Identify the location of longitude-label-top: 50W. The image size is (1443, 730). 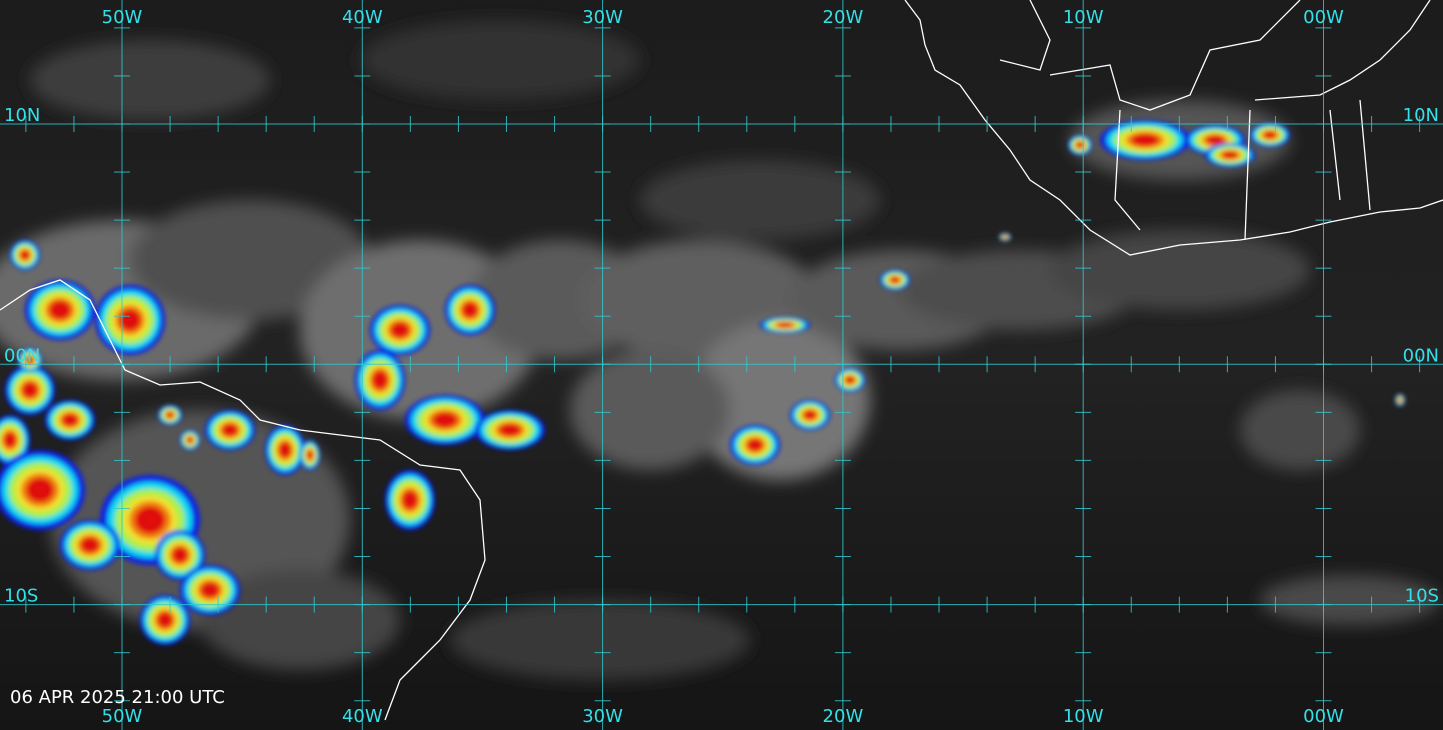
(122, 17).